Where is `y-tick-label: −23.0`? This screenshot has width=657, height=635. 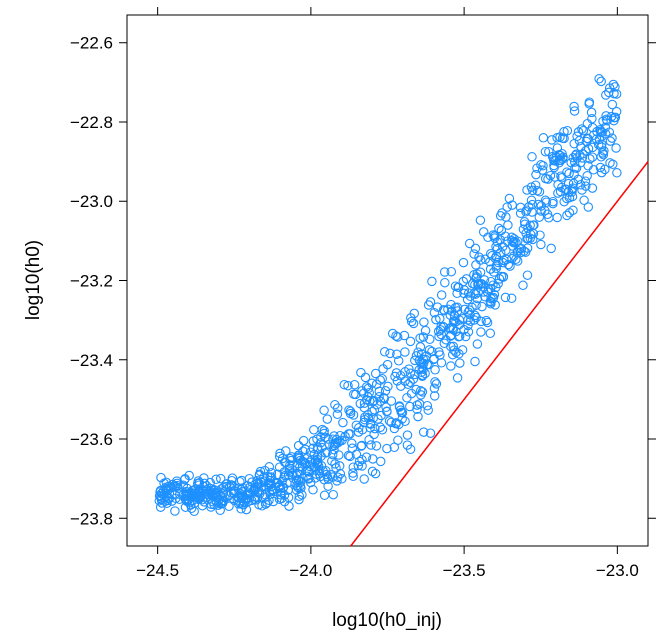
y-tick-label: −23.0 is located at coordinates (91, 201).